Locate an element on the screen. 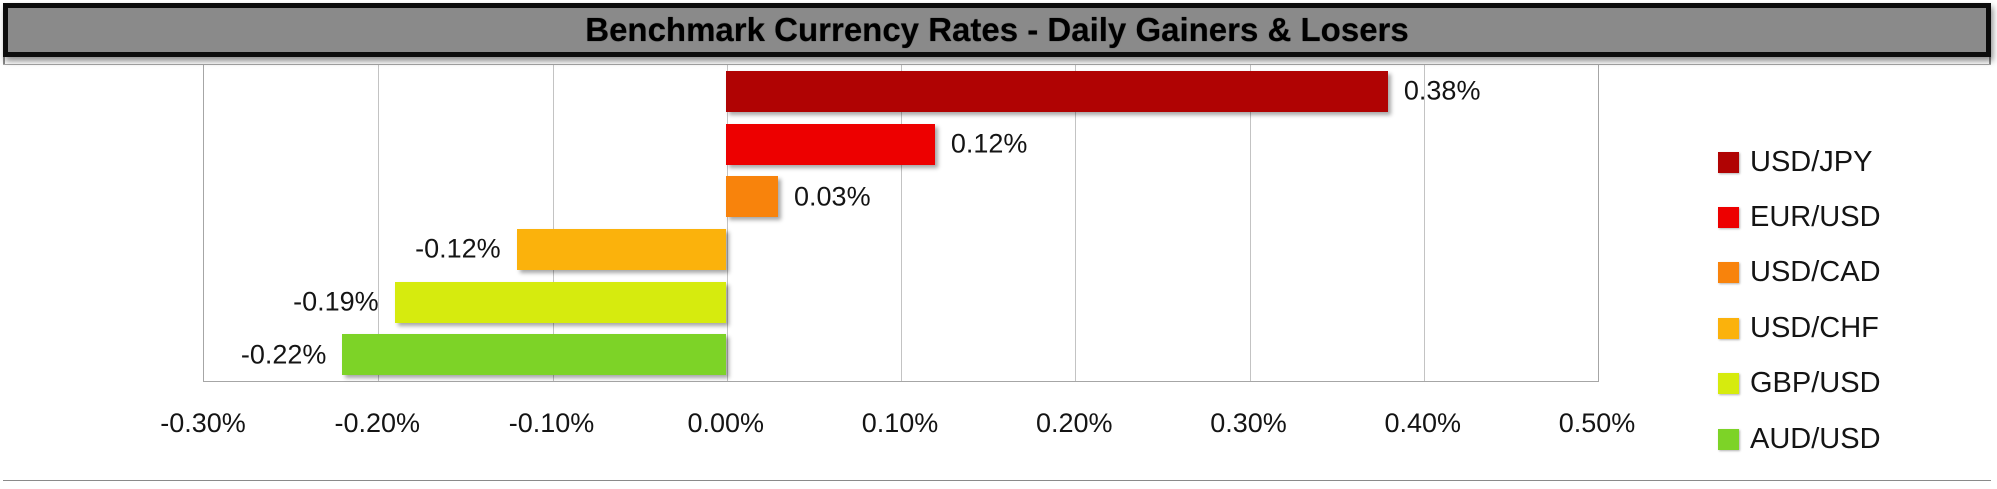 This screenshot has height=489, width=1997. data-label-aud-usd: -0.22% is located at coordinates (283, 354).